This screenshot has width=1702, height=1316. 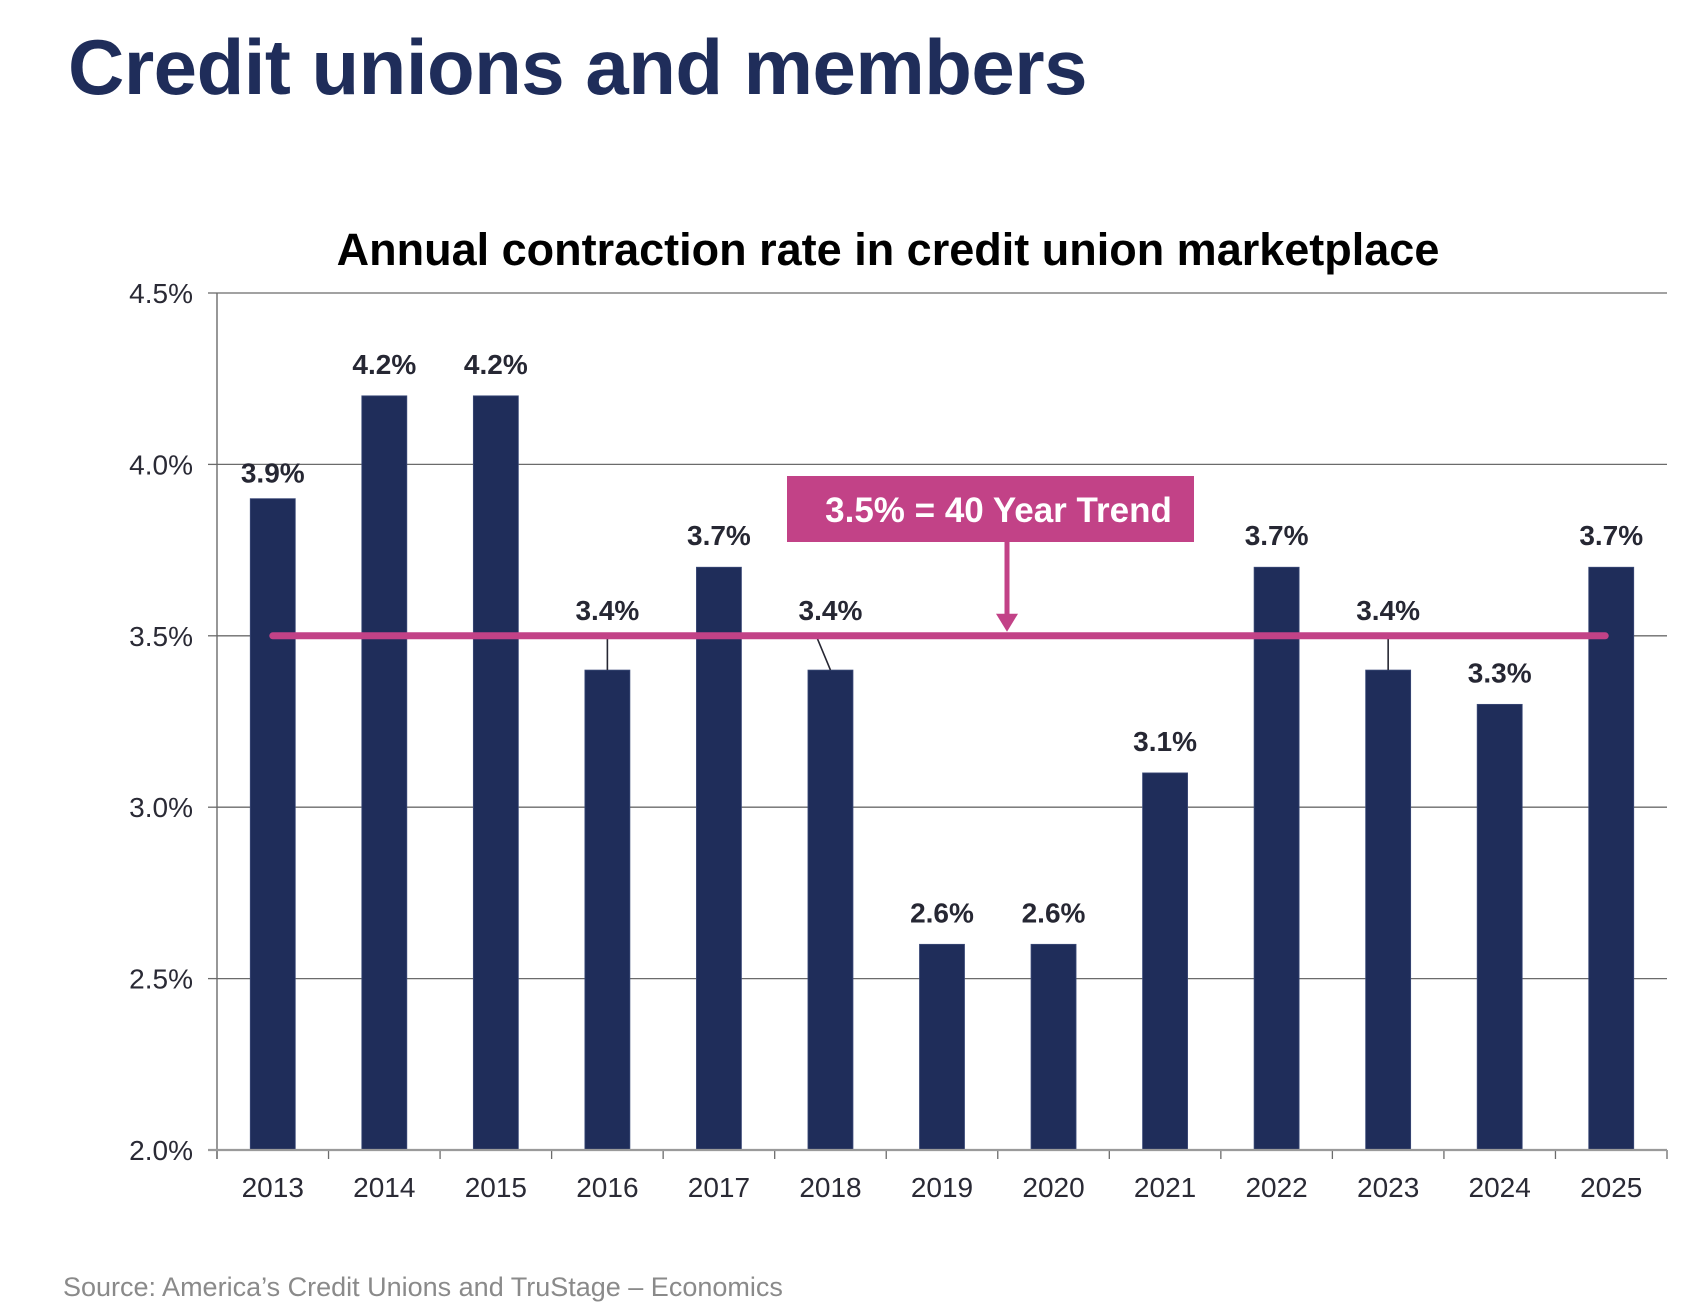 What do you see at coordinates (1276, 1187) in the screenshot?
I see `x-tick-label: 2022` at bounding box center [1276, 1187].